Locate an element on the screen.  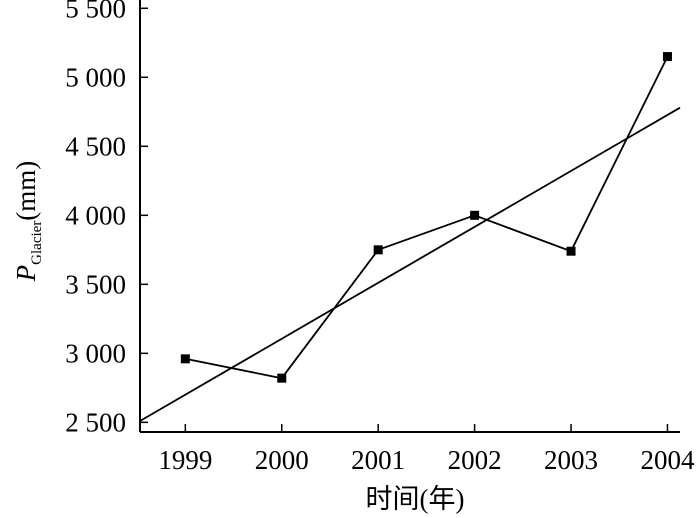
y-tick-label: 2 500 is located at coordinates (95, 422).